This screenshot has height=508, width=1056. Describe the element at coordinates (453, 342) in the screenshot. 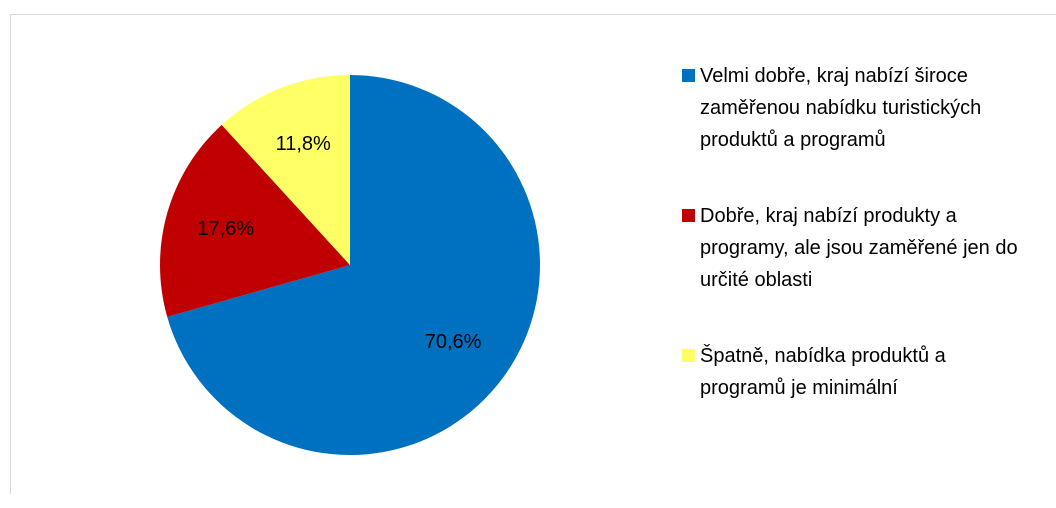

I see `data-label: 70,6%` at that location.